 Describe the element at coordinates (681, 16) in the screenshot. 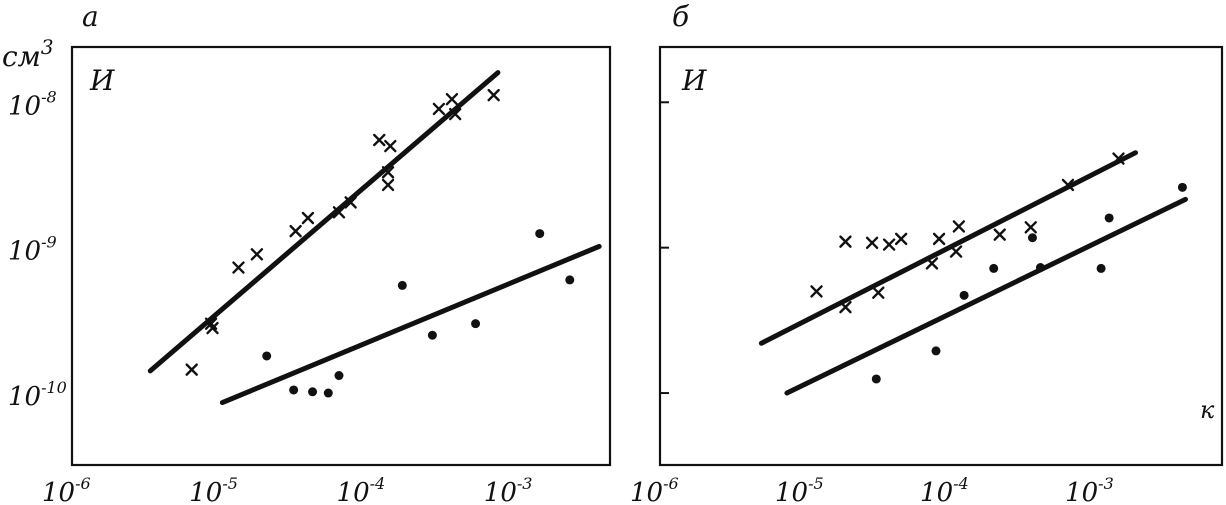

I see `panel-b-label: б` at that location.